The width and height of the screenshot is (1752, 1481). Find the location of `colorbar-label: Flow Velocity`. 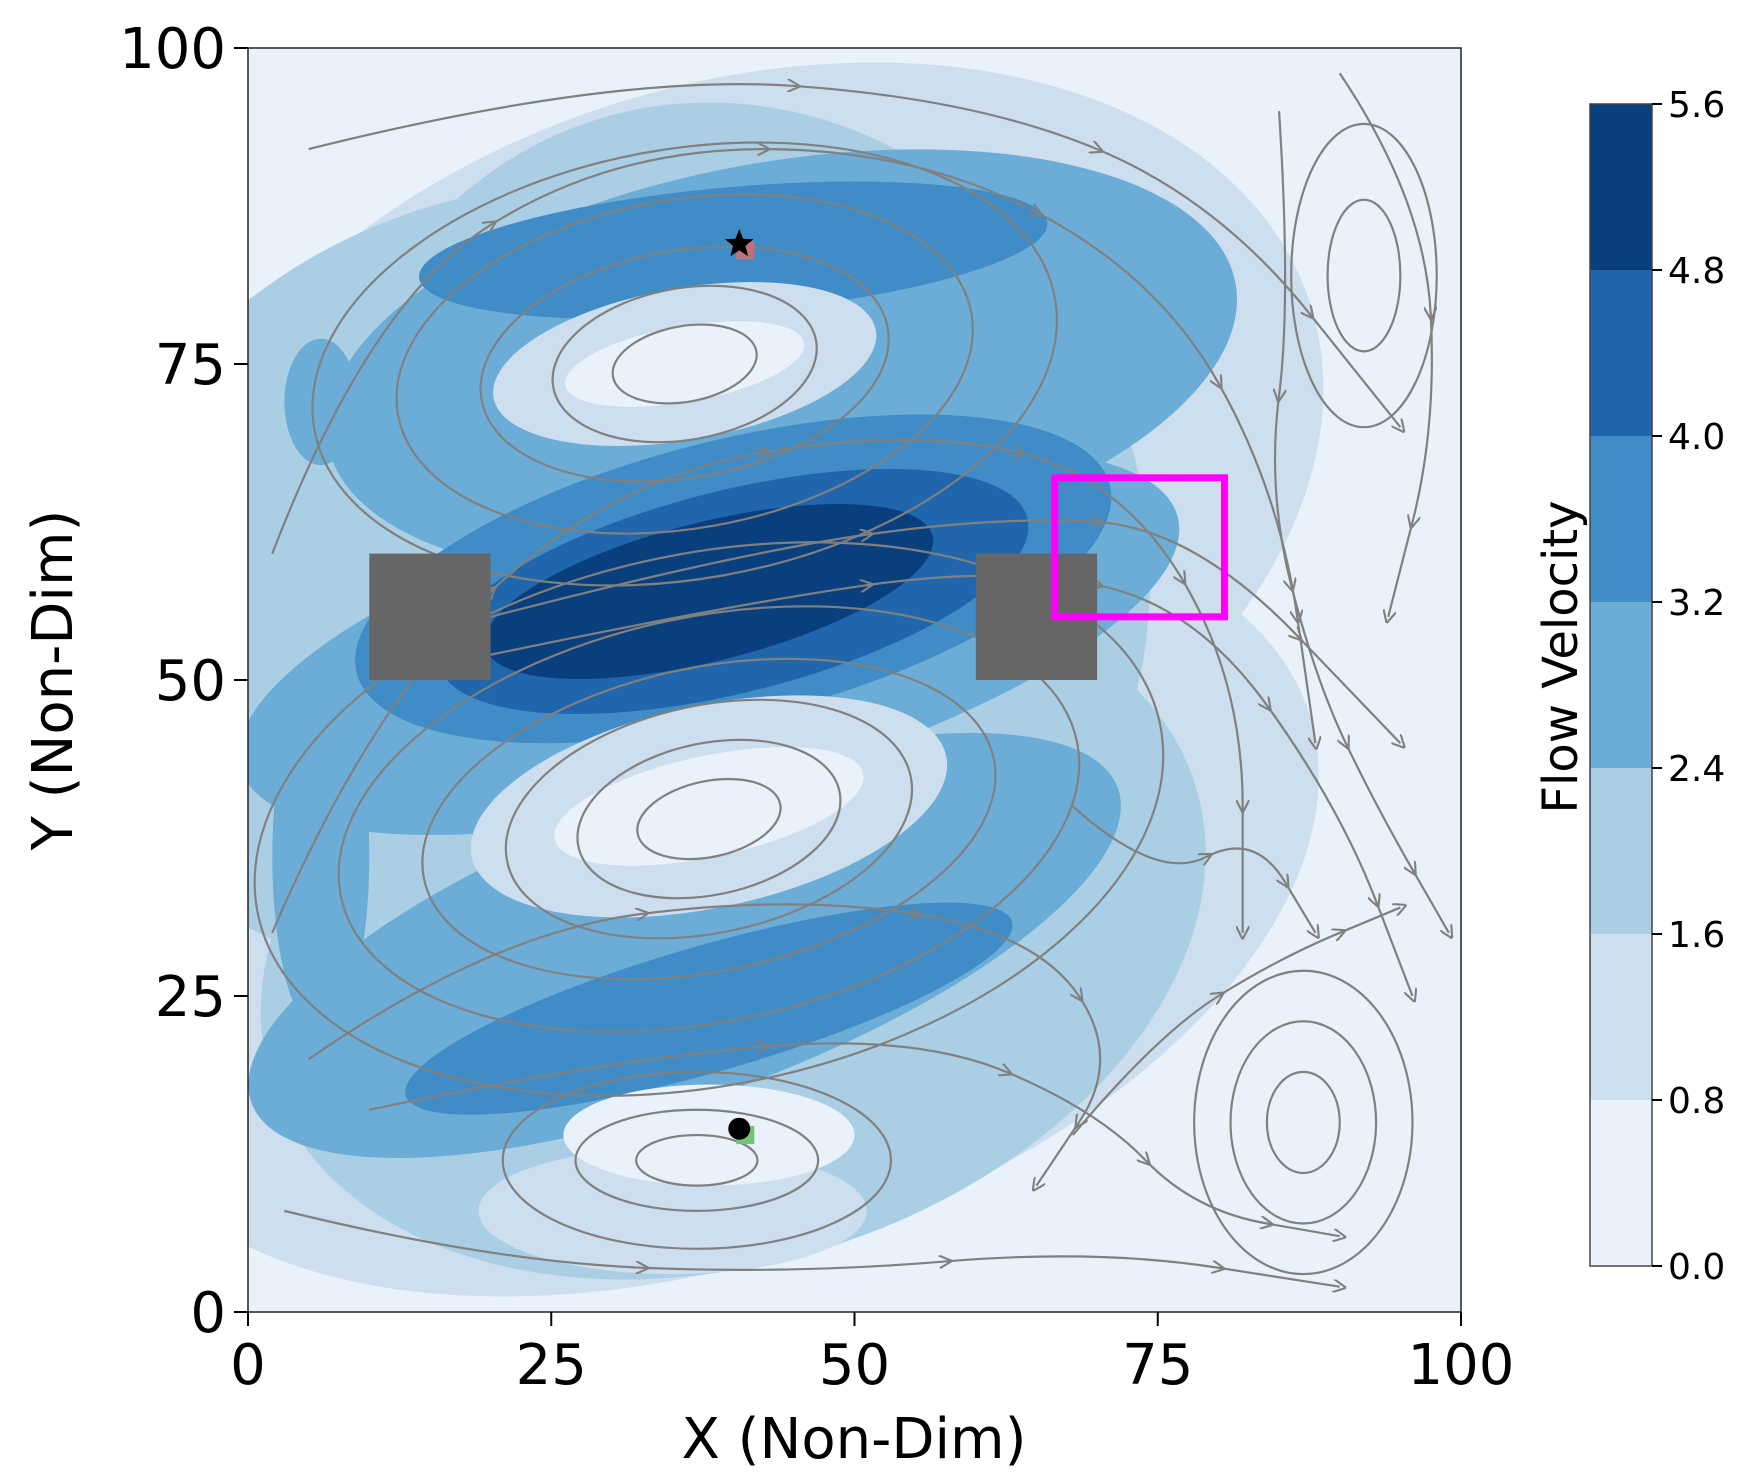

colorbar-label: Flow Velocity is located at coordinates (1561, 656).